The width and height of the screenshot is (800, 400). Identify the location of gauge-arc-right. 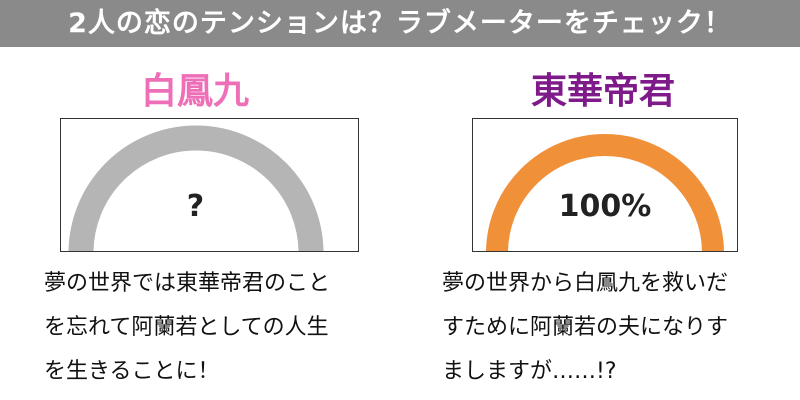
(605, 192).